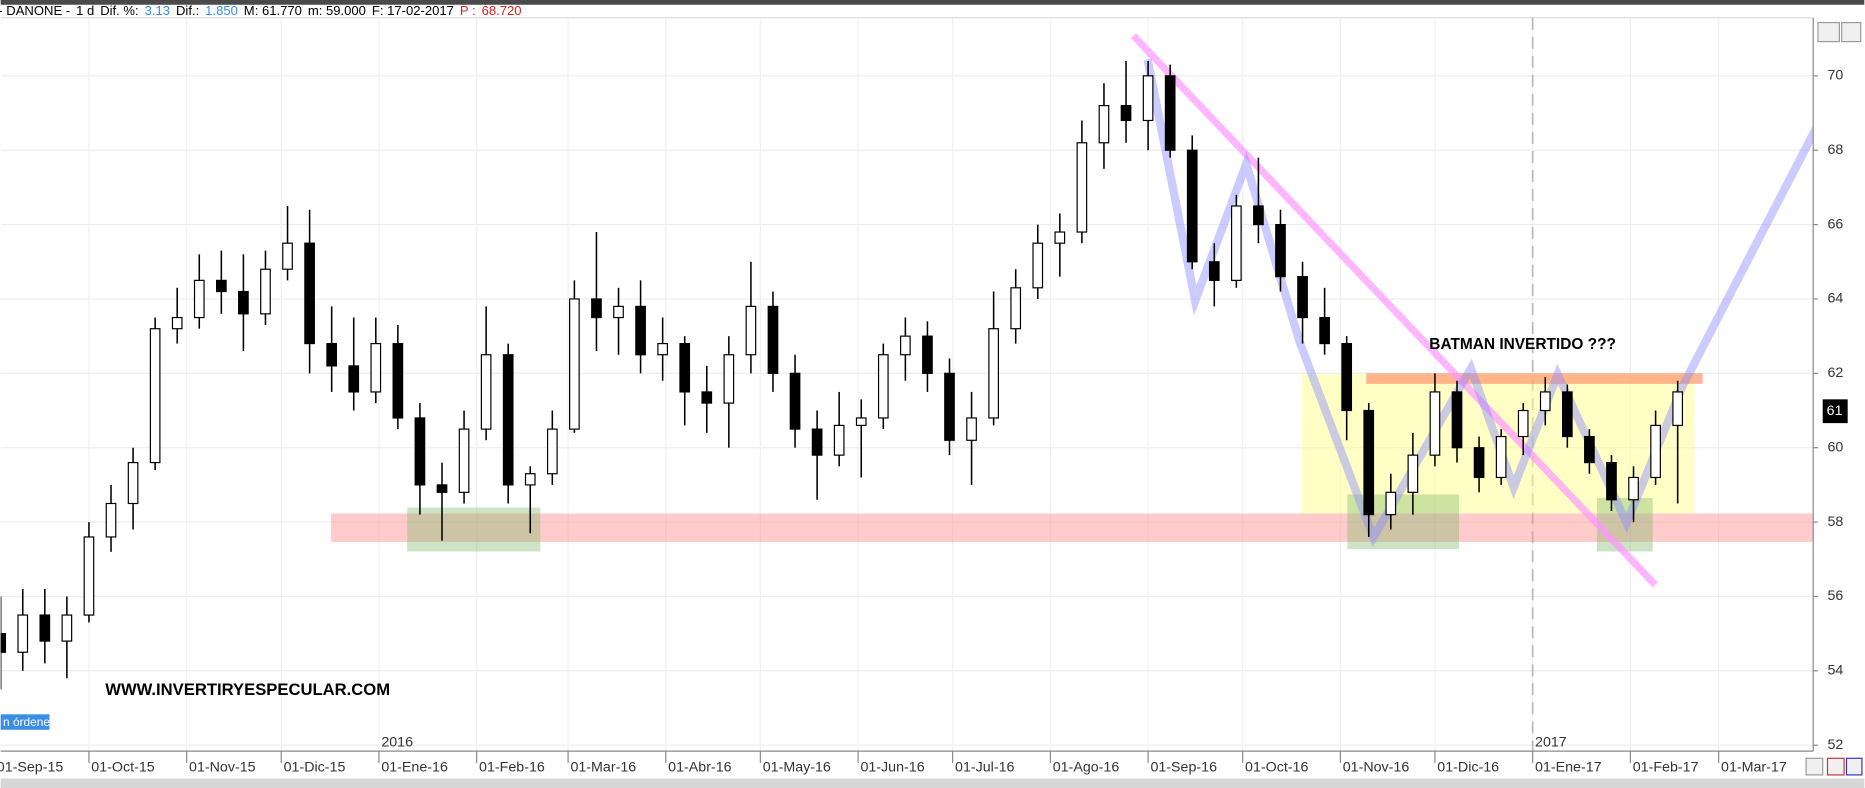 The image size is (1865, 788). What do you see at coordinates (1522, 344) in the screenshot?
I see `pattern-label: BATMAN INVERTIDO ???` at bounding box center [1522, 344].